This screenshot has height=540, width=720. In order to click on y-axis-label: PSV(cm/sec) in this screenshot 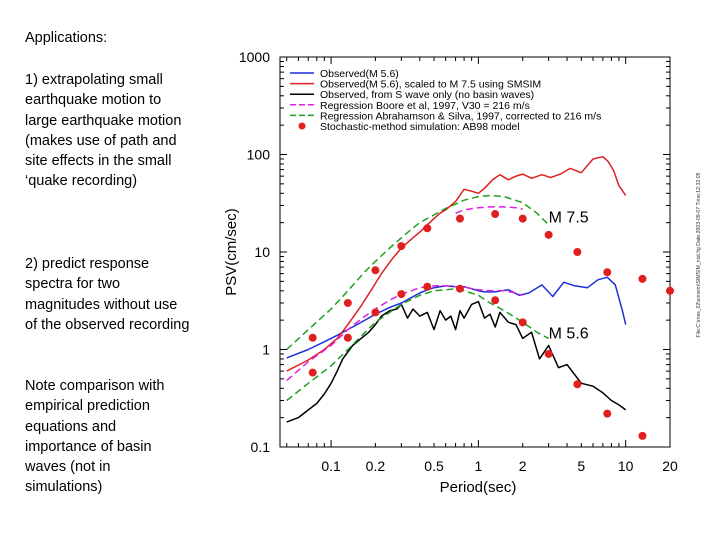, I will do `click(231, 252)`.